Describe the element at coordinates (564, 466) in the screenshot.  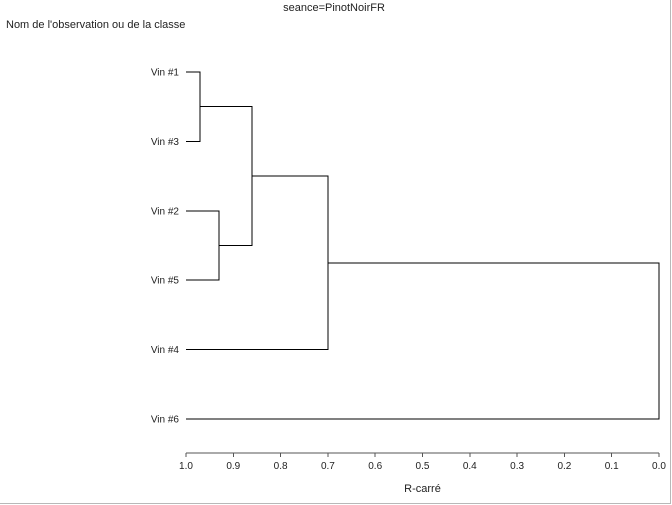
I see `x-tick-label: 0.2` at that location.